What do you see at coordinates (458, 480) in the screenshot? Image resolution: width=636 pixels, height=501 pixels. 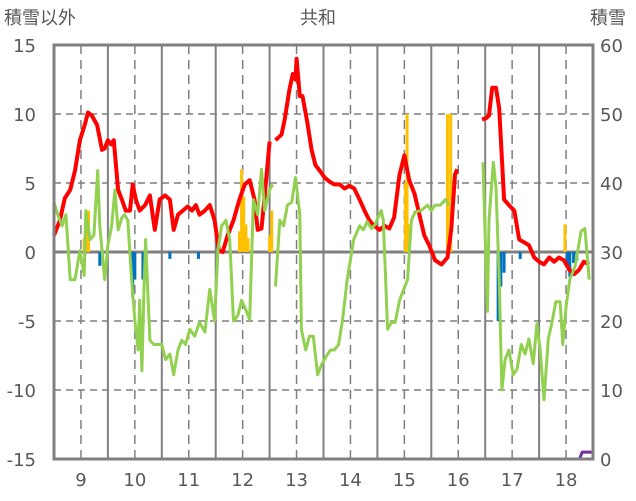 I see `x-tick-label: 16` at bounding box center [458, 480].